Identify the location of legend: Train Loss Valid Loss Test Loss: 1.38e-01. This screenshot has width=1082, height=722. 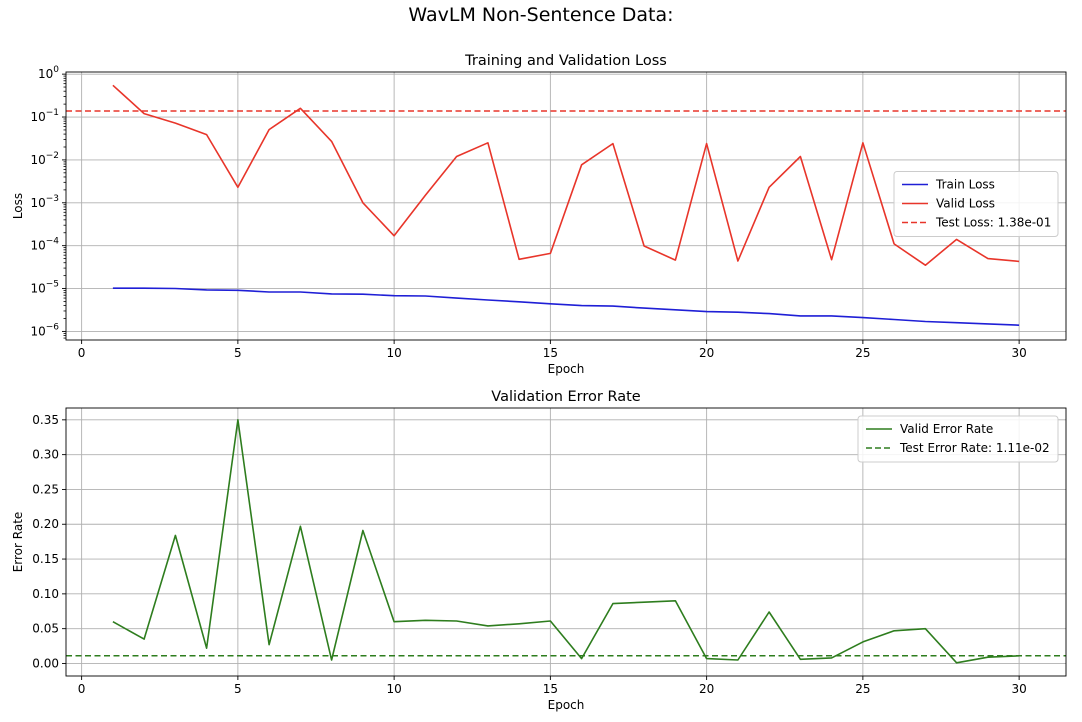
(976, 204).